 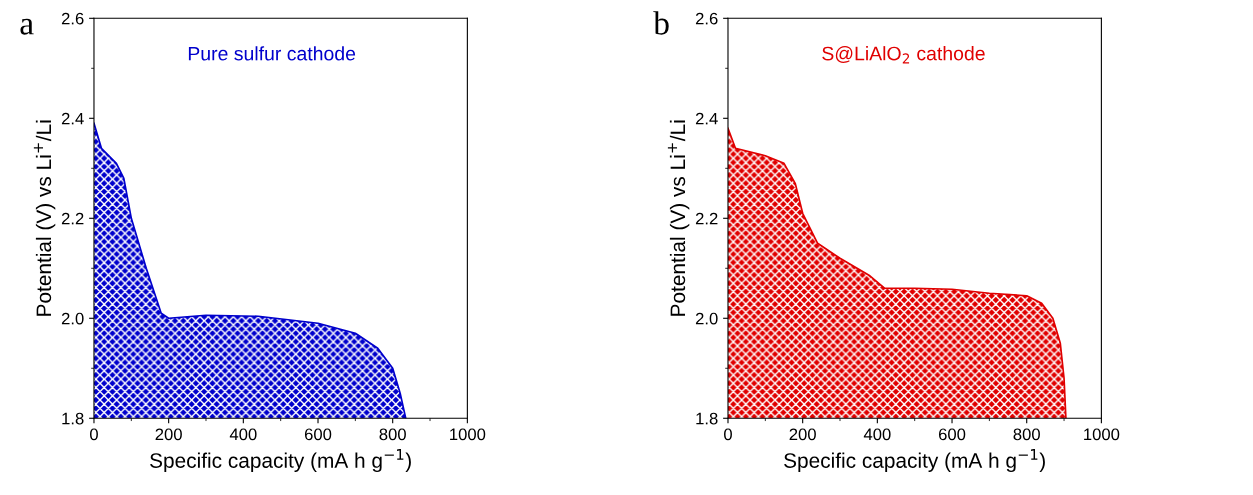 I want to click on text: S@LiAlO$_{2}$ cathode, so click(x=903, y=55).